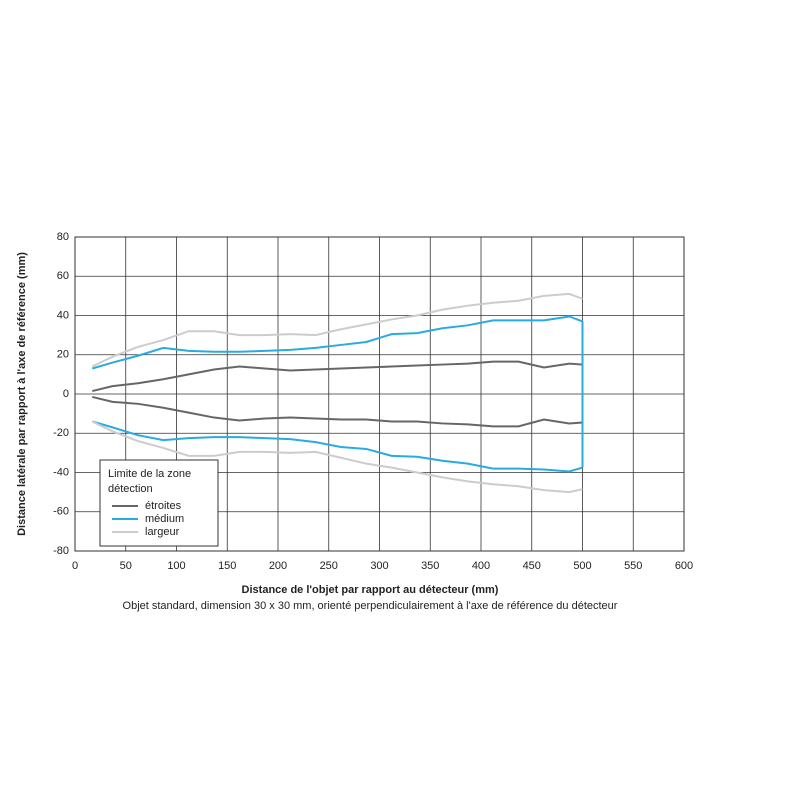  What do you see at coordinates (532, 566) in the screenshot?
I see `x-tick-label: 450` at bounding box center [532, 566].